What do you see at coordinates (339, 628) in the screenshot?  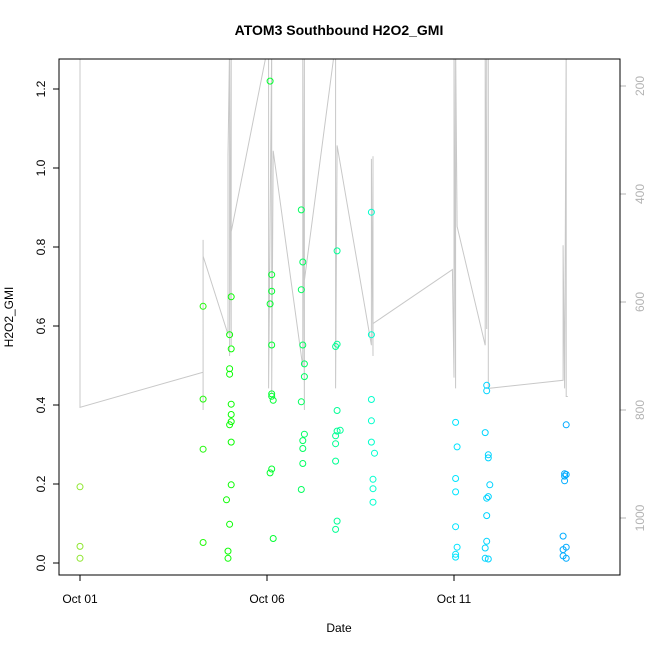 I see `x-axis-label: Date` at bounding box center [339, 628].